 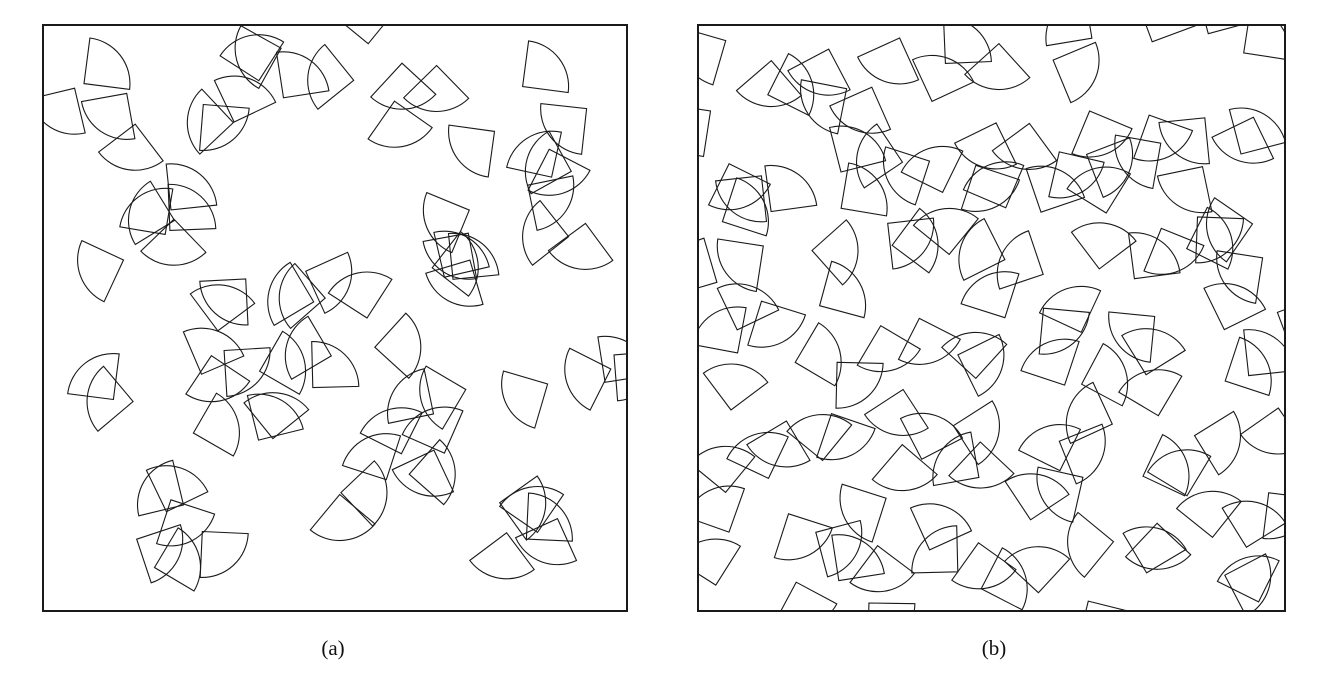 What do you see at coordinates (994, 648) in the screenshot?
I see `panel-label-b: (b)` at bounding box center [994, 648].